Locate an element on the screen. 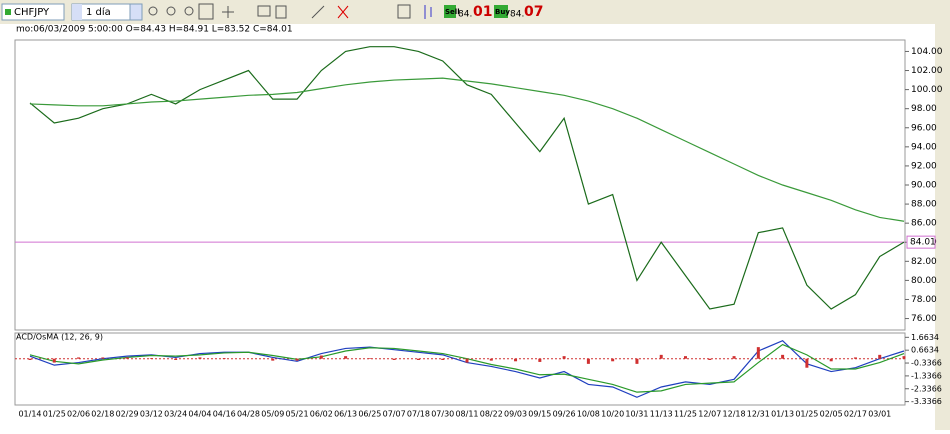  crosshair-tool is located at coordinates (228, 12).